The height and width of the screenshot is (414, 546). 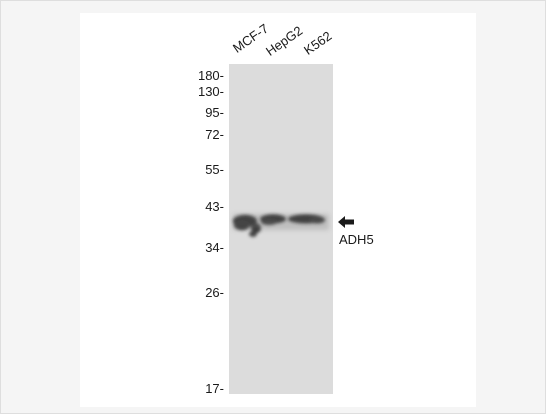 What do you see at coordinates (281, 225) in the screenshot?
I see `blot-bands` at bounding box center [281, 225].